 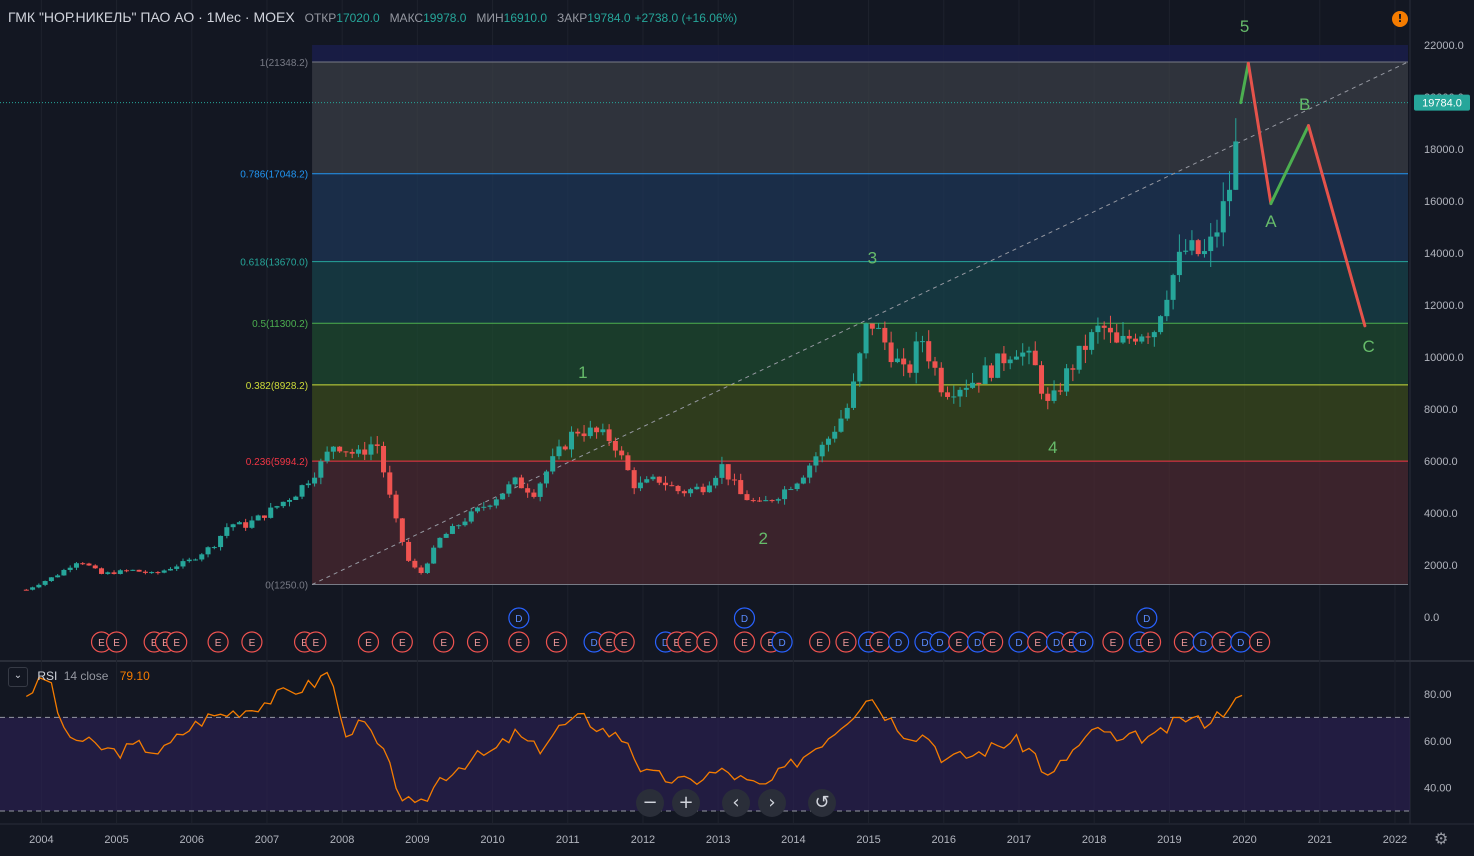 What do you see at coordinates (772, 803) in the screenshot?
I see `scroll-right-button: ›` at bounding box center [772, 803].